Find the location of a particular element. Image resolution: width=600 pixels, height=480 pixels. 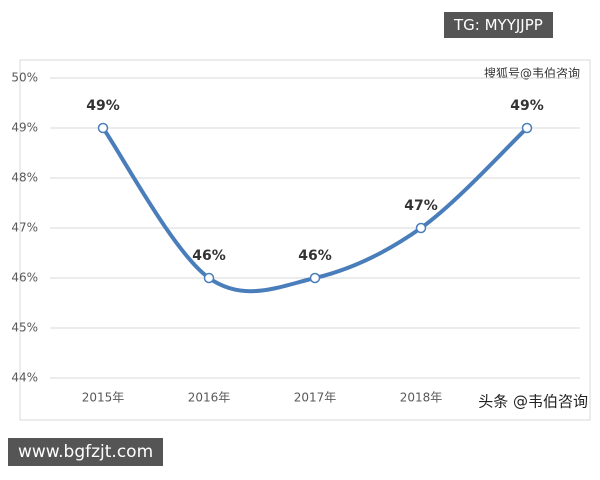

y-tick-label: 45% is located at coordinates (24, 328).